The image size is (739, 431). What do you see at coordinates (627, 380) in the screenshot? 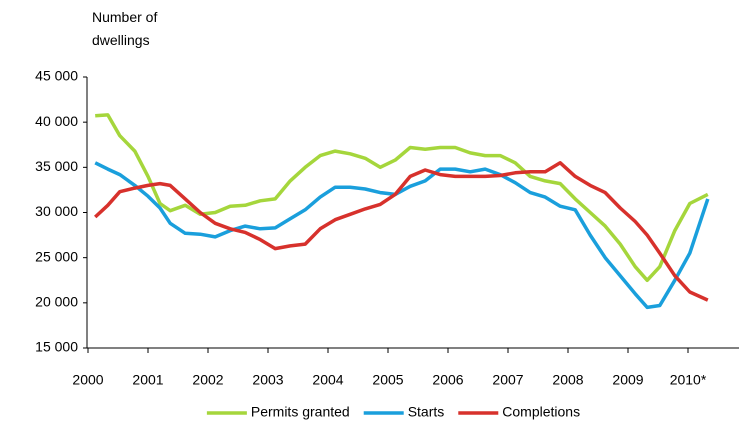
I see `x-tick-label: 2009` at bounding box center [627, 380].